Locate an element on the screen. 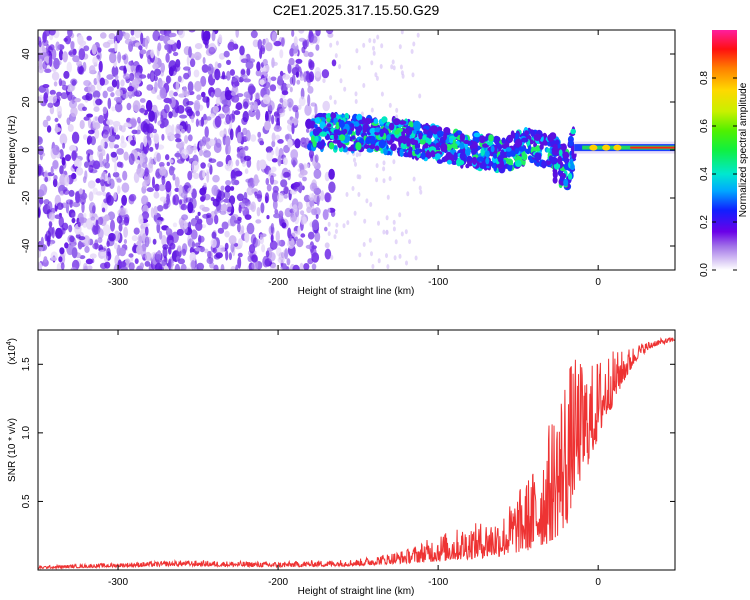 The height and width of the screenshot is (600, 750). x-tick-label: 0 is located at coordinates (598, 282).